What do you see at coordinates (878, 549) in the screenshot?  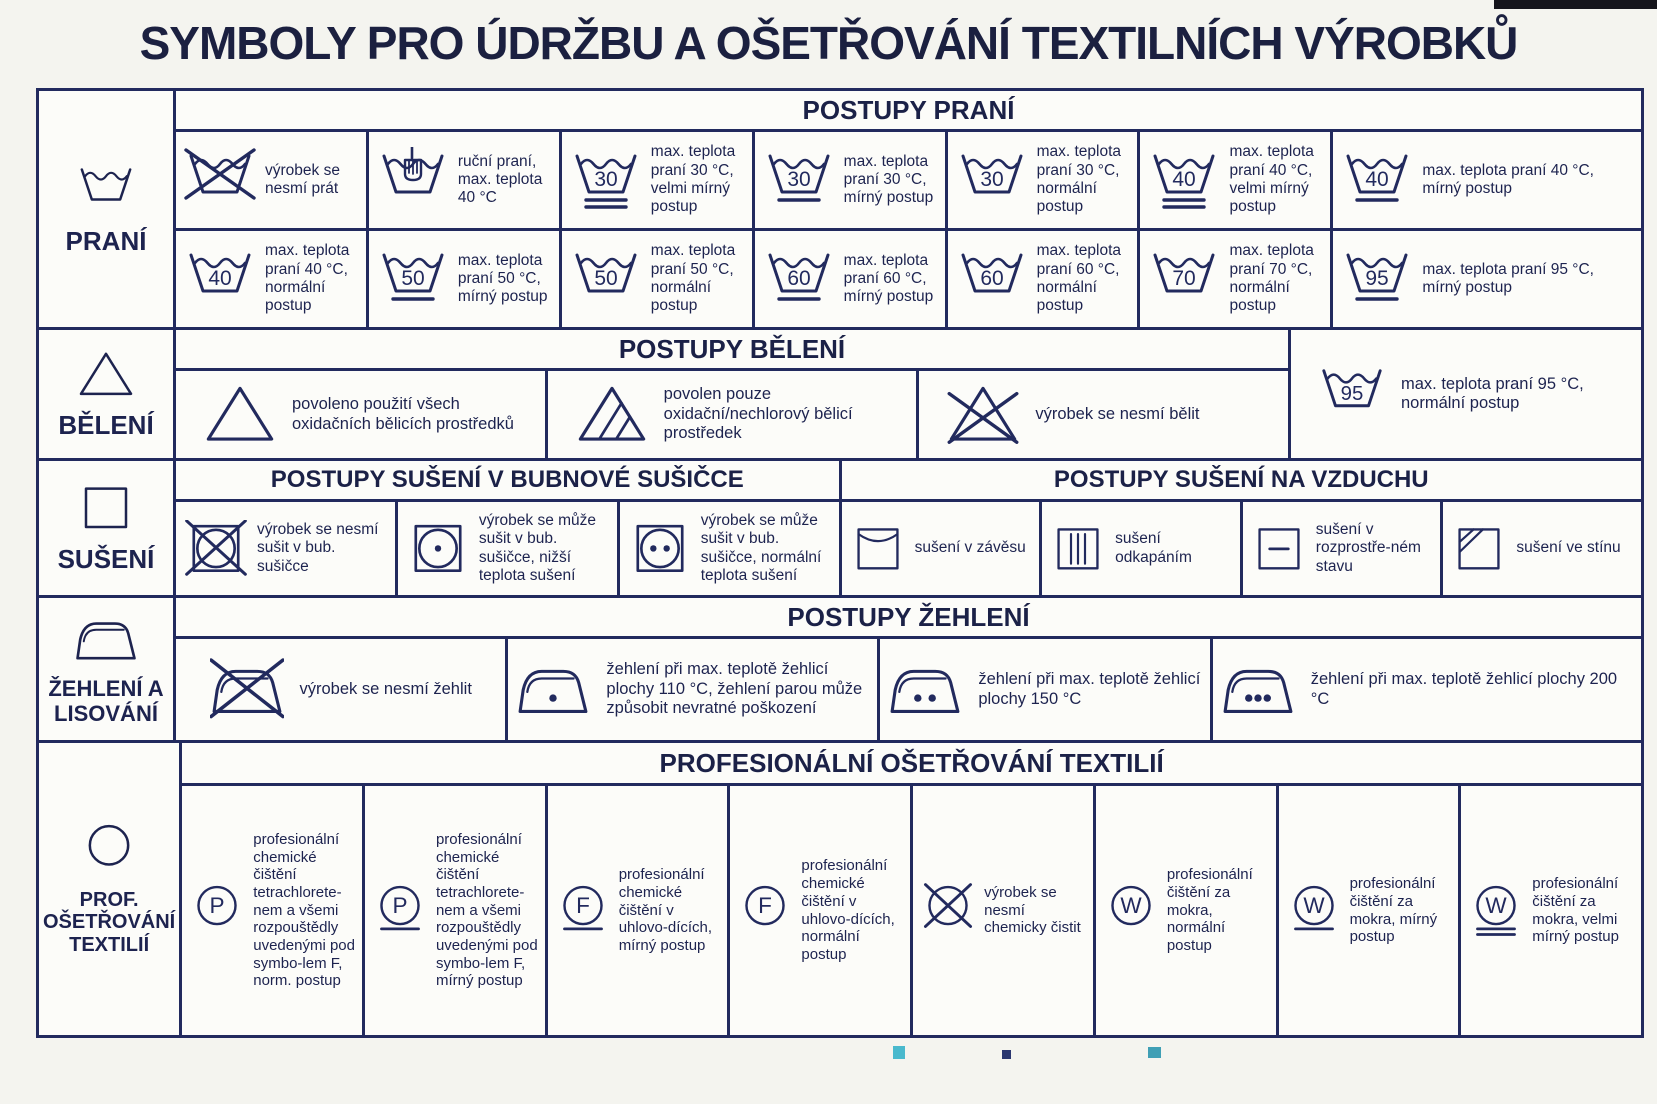 I see `line-dry-icon` at bounding box center [878, 549].